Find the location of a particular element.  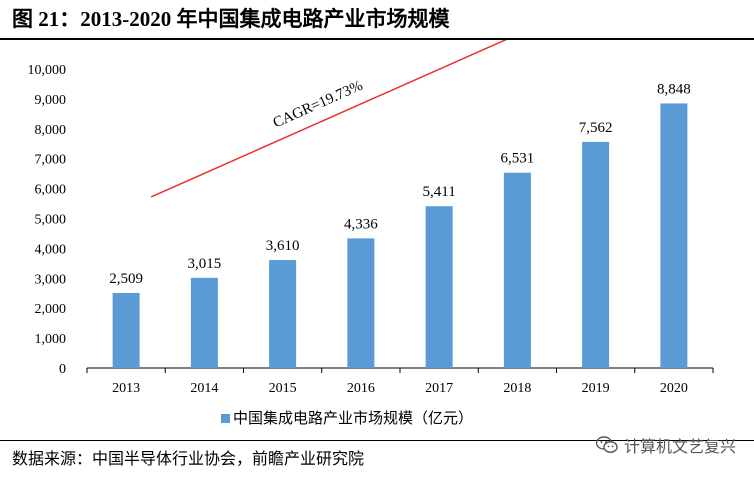

y-tick-label: 3,000 is located at coordinates (51, 279).